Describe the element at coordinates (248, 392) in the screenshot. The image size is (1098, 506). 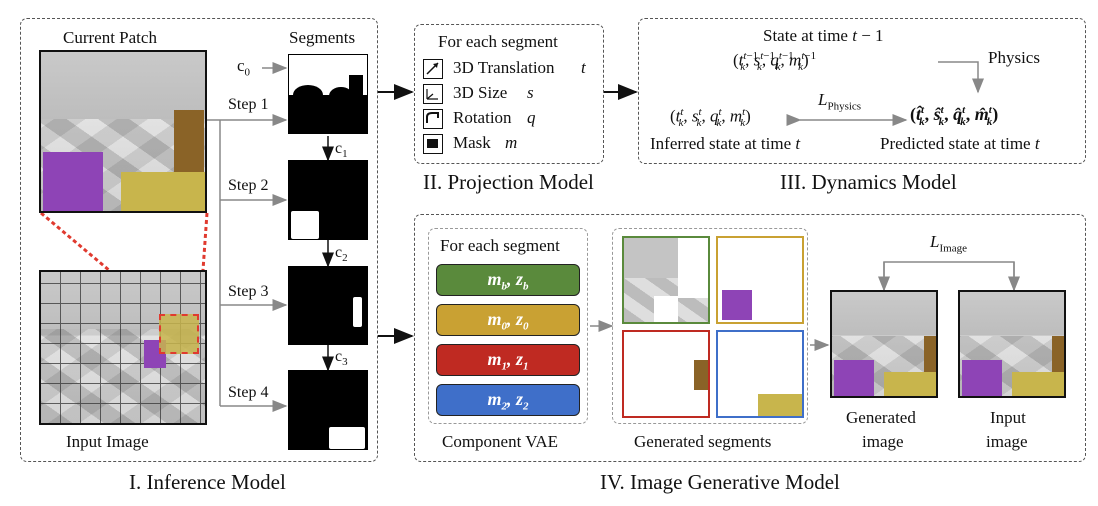
I see `step-4-label: Step 4` at that location.